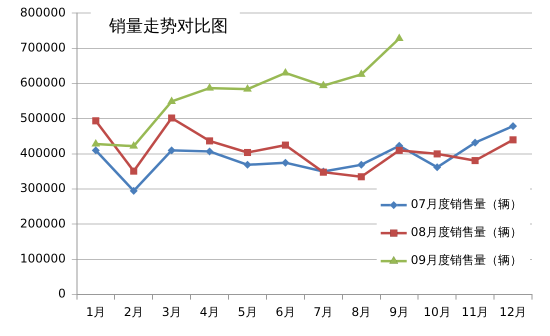 The image size is (550, 336). What do you see at coordinates (466, 260) in the screenshot?
I see `legend-label: 09月度销售量（辆）` at bounding box center [466, 260].